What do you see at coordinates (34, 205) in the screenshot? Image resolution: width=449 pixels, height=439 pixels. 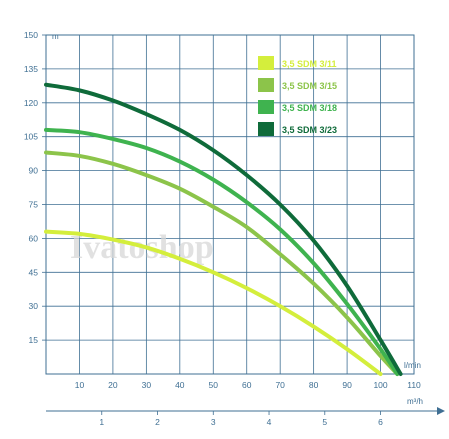 I see `y-tick-label: 75` at bounding box center [34, 205].